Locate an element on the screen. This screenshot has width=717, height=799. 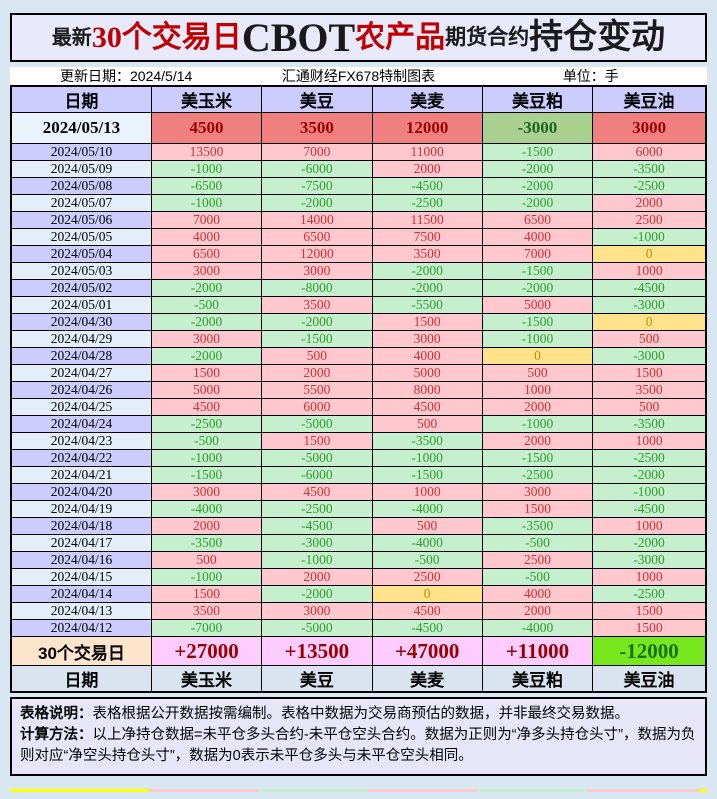
value-cell: 12000 is located at coordinates (317, 254).